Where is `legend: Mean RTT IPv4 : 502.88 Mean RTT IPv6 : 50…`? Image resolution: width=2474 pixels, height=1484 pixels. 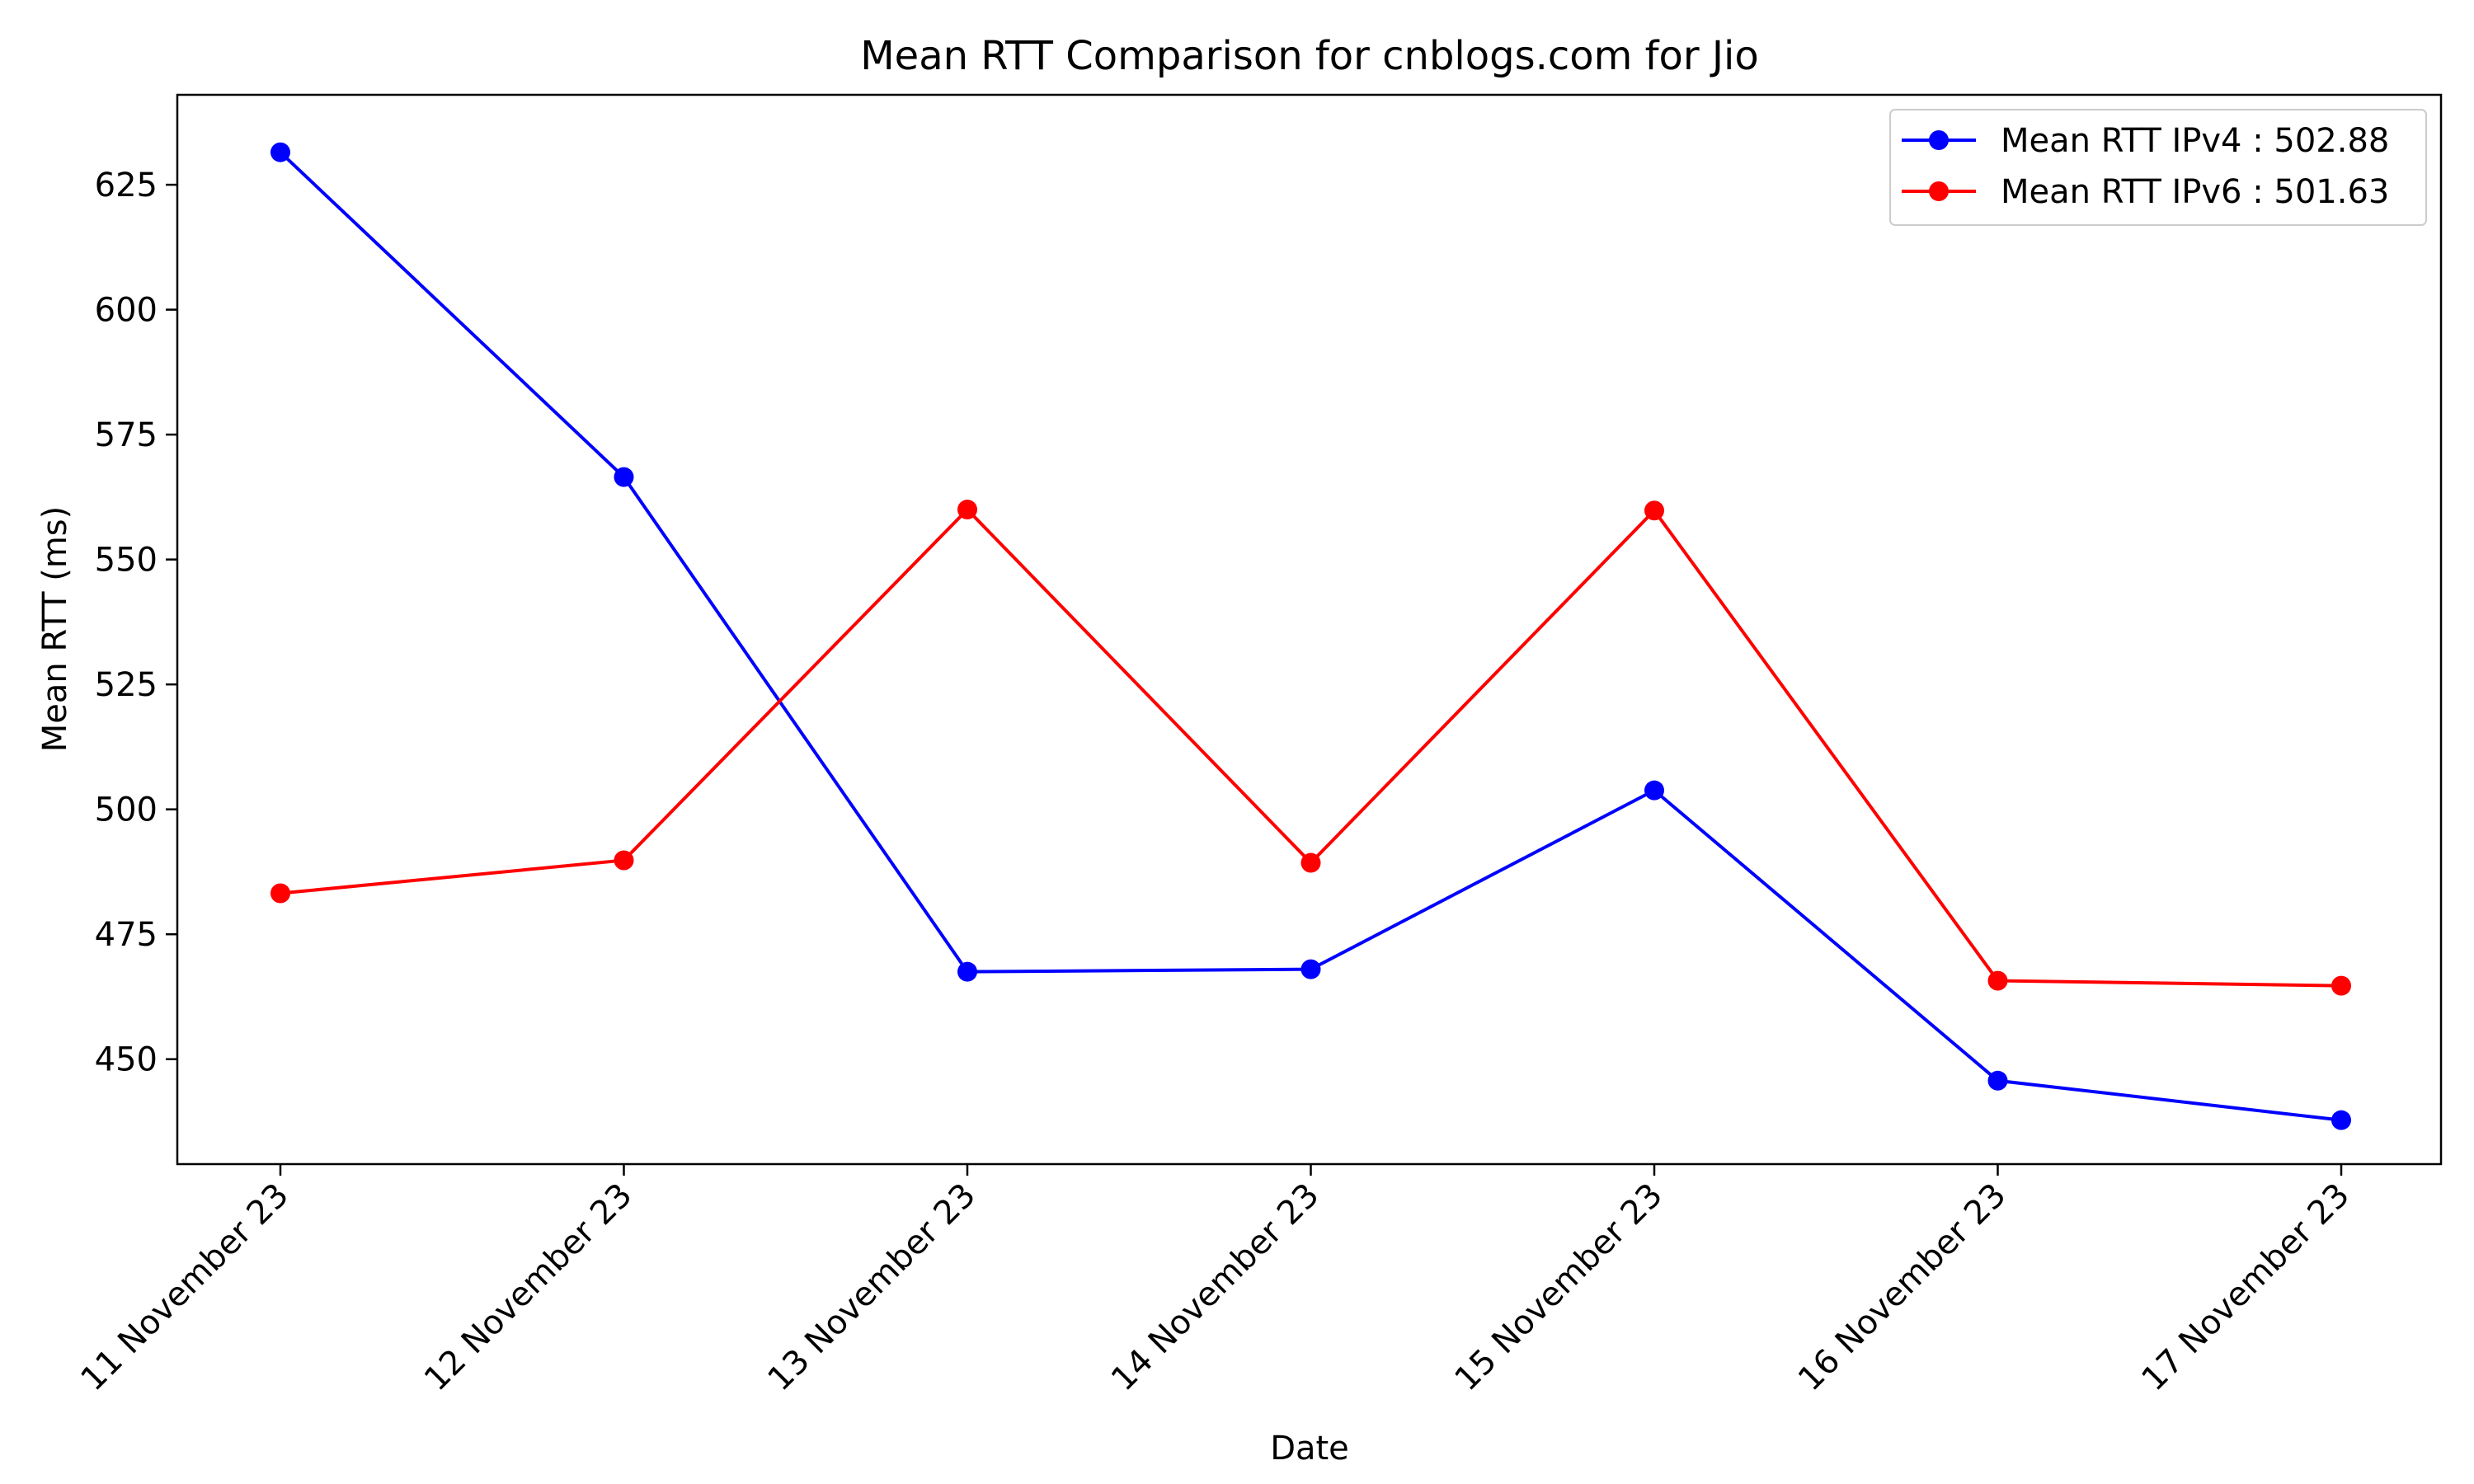 legend: Mean RTT IPv4 : 502.88 Mean RTT IPv6 : 50… is located at coordinates (2158, 167).